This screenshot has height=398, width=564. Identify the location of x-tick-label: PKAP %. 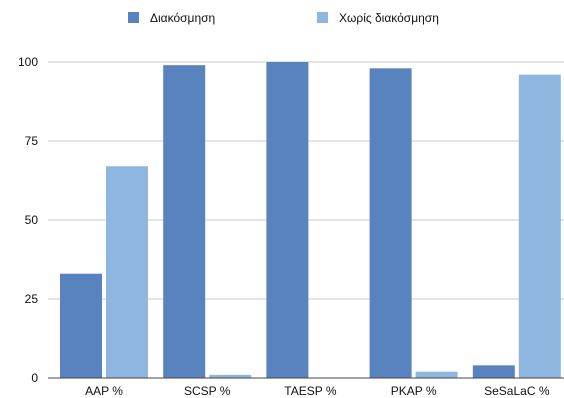
(414, 391).